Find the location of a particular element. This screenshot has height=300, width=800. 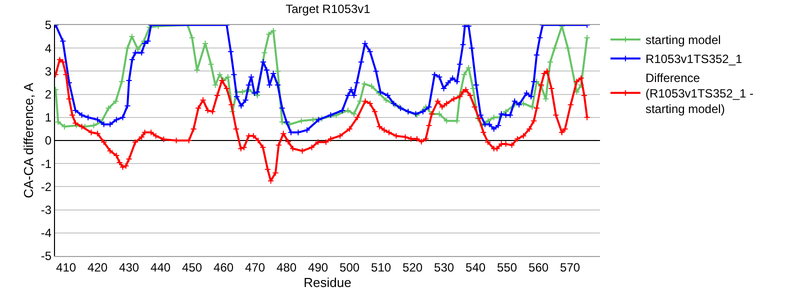

x-tick-label: 450 is located at coordinates (192, 267).